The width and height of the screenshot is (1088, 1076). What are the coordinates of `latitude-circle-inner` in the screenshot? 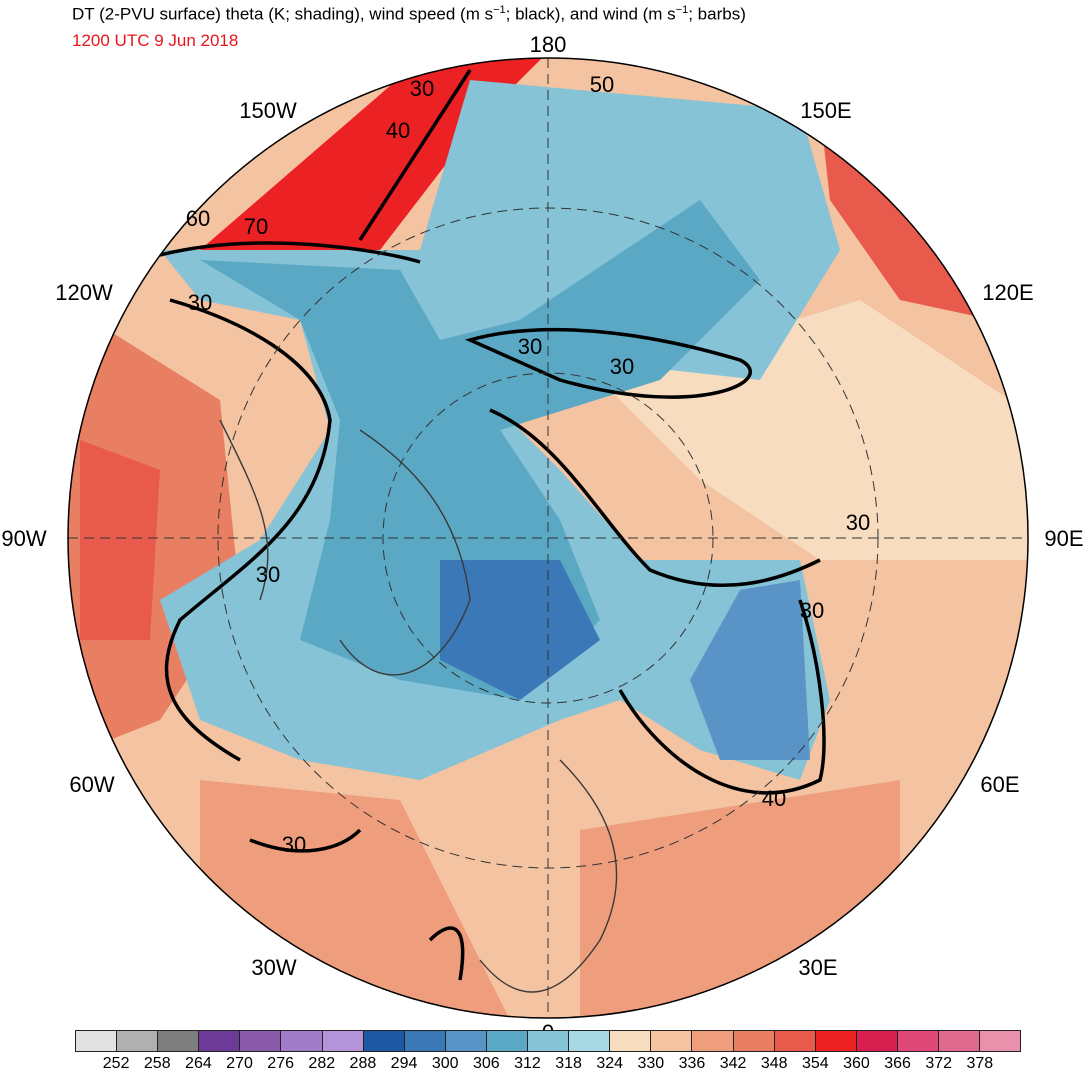 It's located at (548, 538).